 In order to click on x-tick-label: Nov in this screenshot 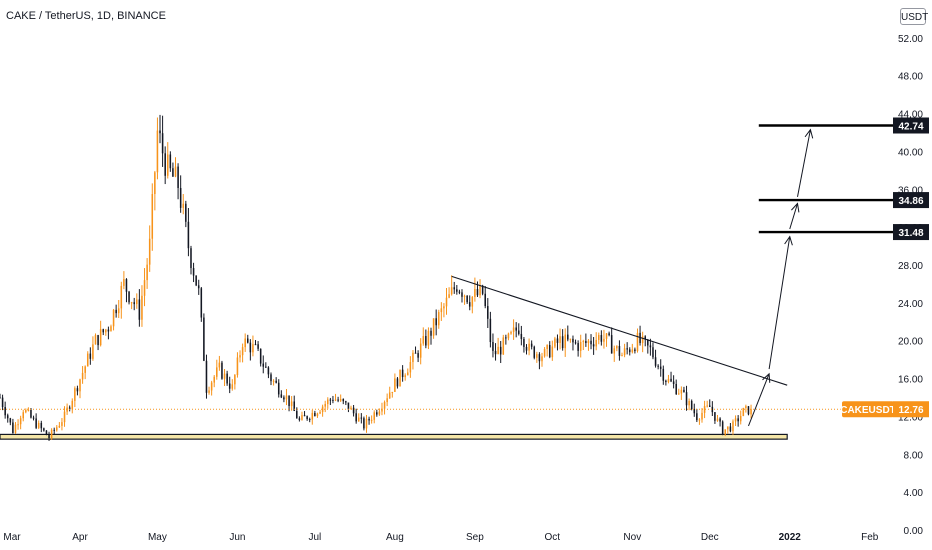, I will do `click(632, 537)`.